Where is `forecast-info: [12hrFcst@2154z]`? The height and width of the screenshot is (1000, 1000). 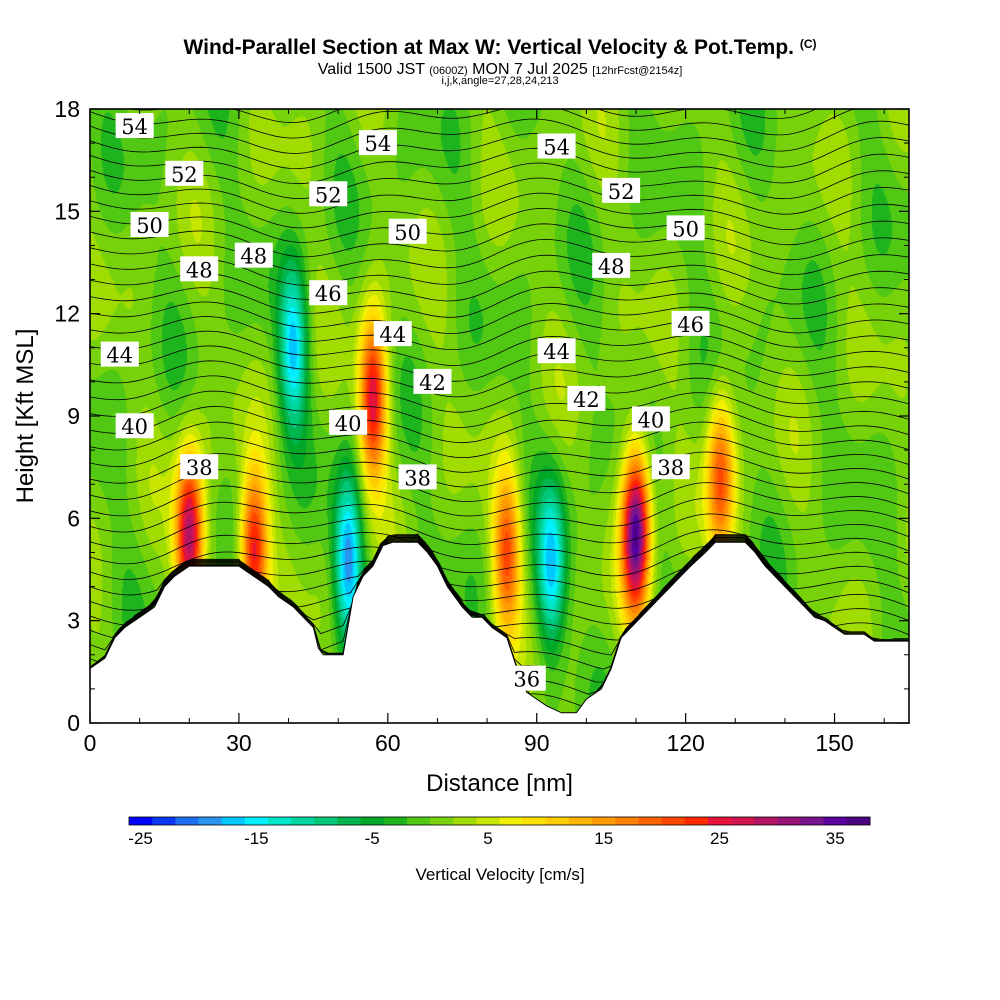 forecast-info: [12hrFcst@2154z] is located at coordinates (637, 71).